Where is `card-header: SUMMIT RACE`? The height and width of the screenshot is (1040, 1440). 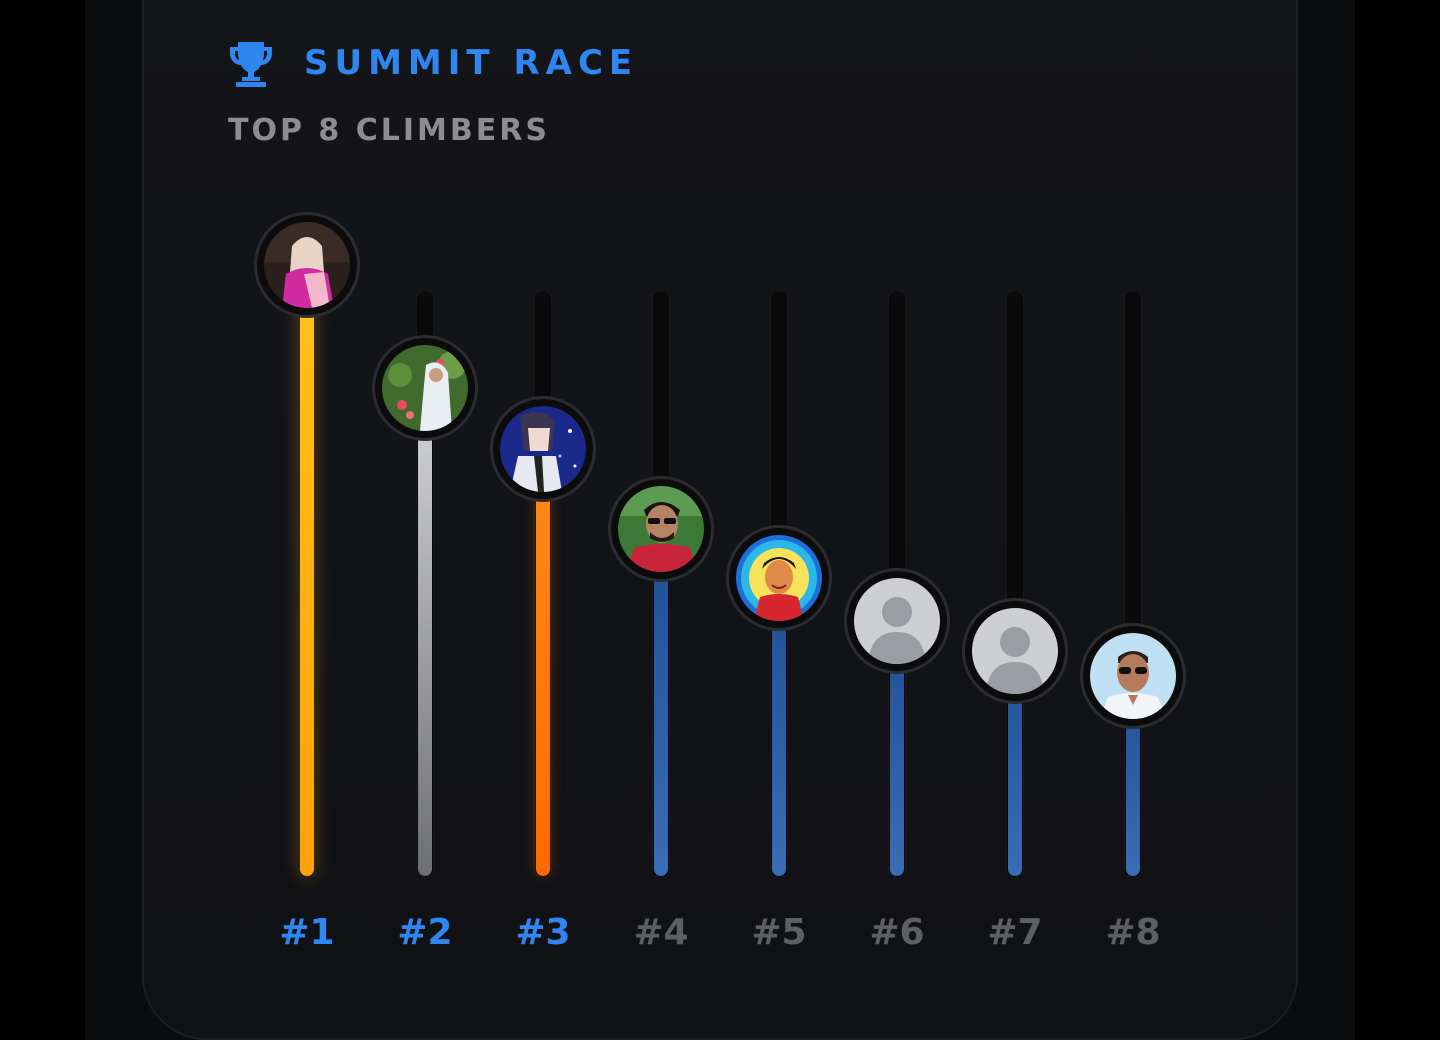 card-header: SUMMIT RACE is located at coordinates (433, 63).